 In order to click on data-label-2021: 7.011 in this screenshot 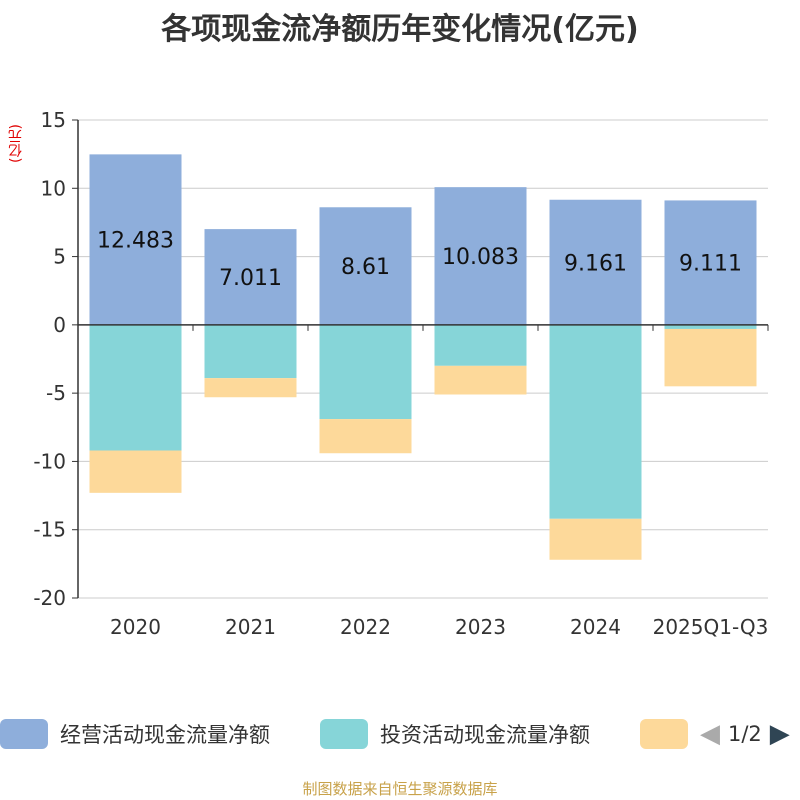, I will do `click(250, 278)`.